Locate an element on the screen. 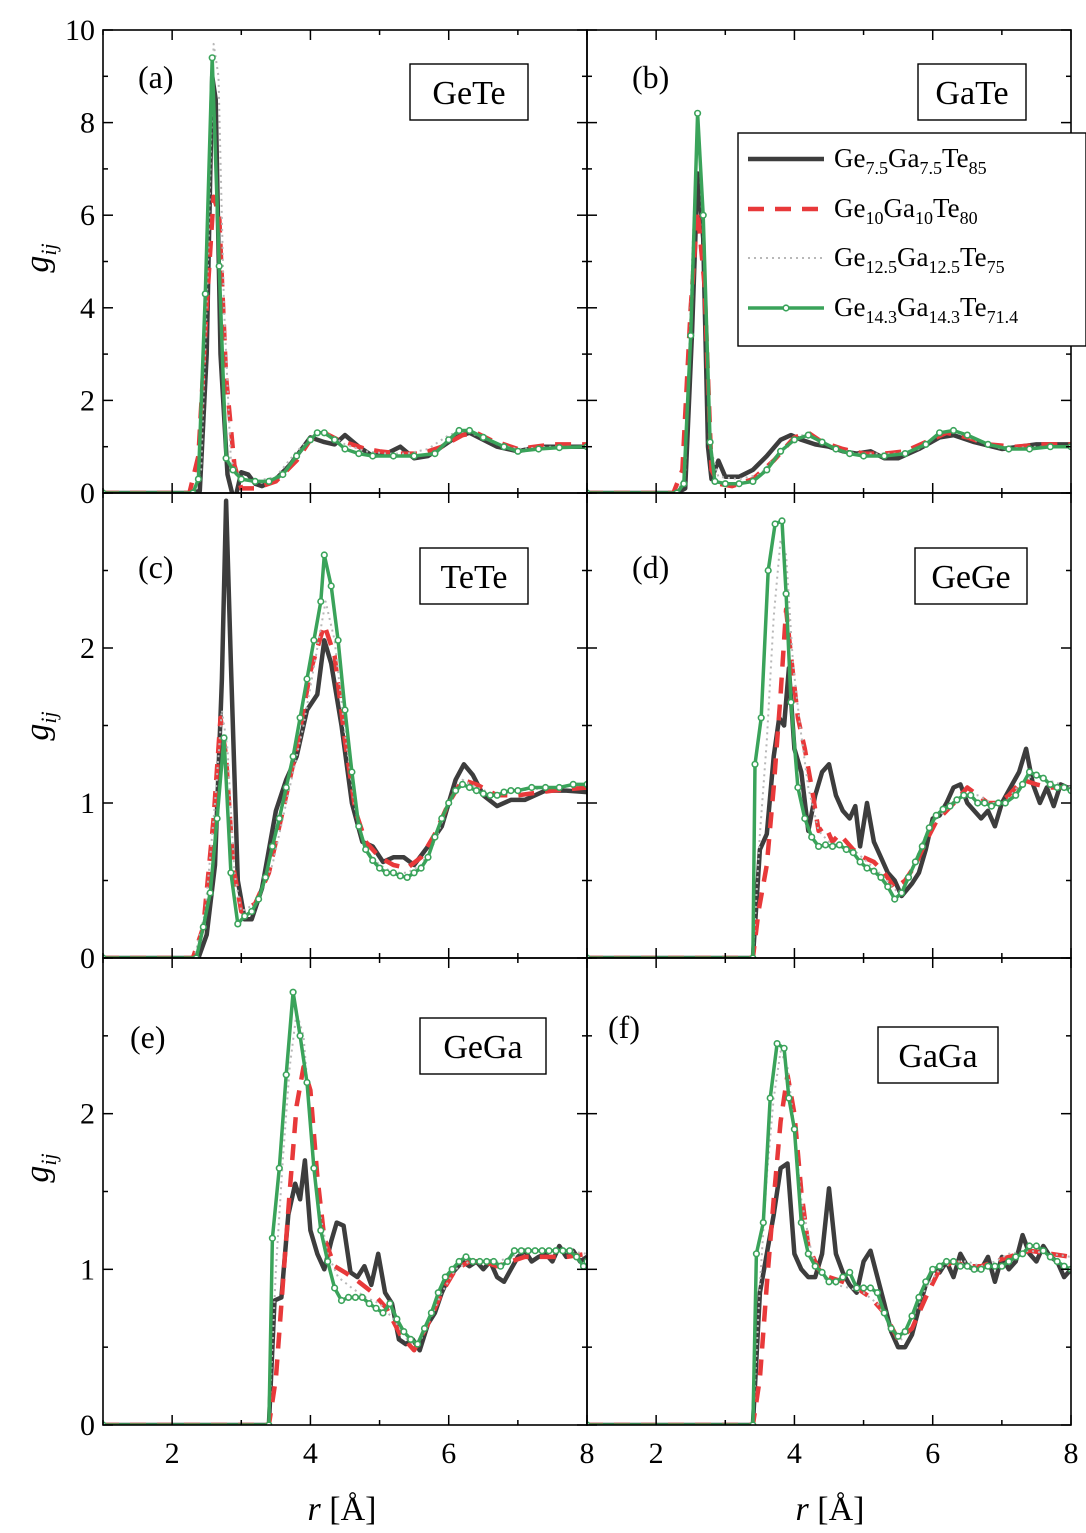 Image resolution: width=1086 pixels, height=1533 pixels. x-tick-label: 6 is located at coordinates (932, 1453).